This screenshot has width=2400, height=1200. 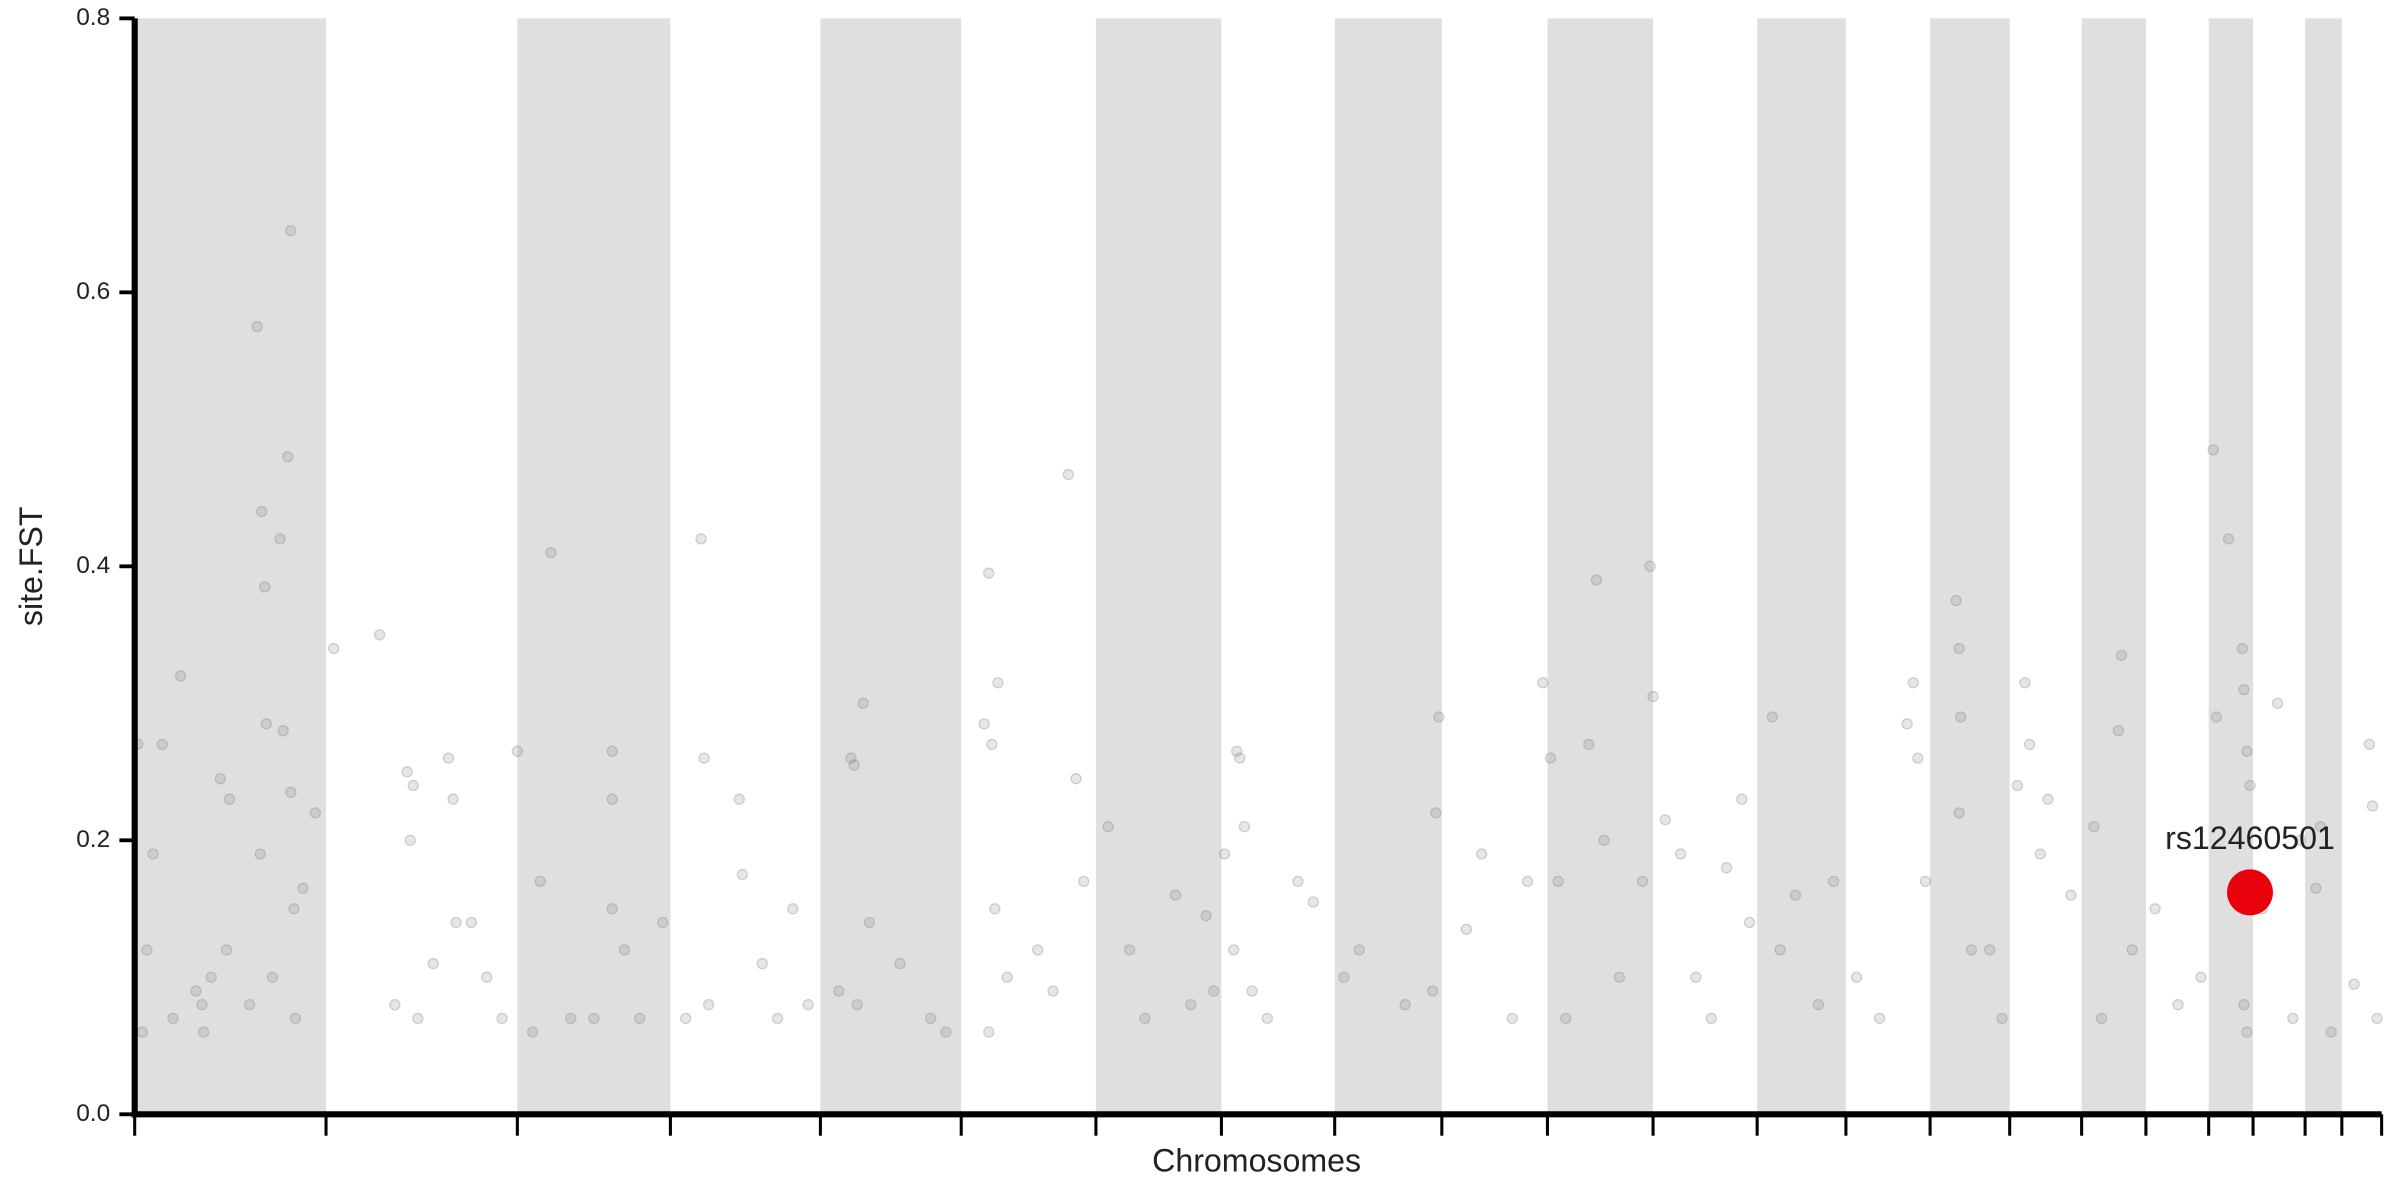 What do you see at coordinates (2250, 838) in the screenshot?
I see `highlight-label: rs12460501` at bounding box center [2250, 838].